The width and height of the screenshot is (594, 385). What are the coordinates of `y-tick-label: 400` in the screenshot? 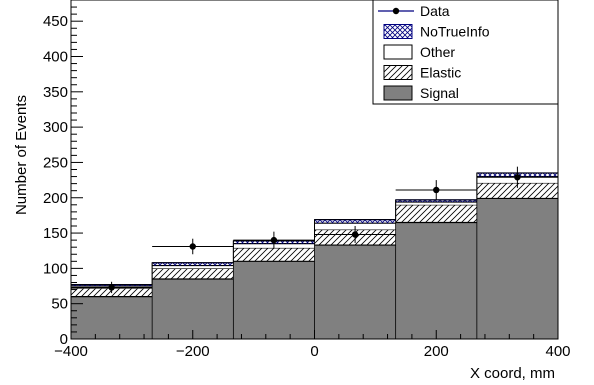 It's located at (55, 57).